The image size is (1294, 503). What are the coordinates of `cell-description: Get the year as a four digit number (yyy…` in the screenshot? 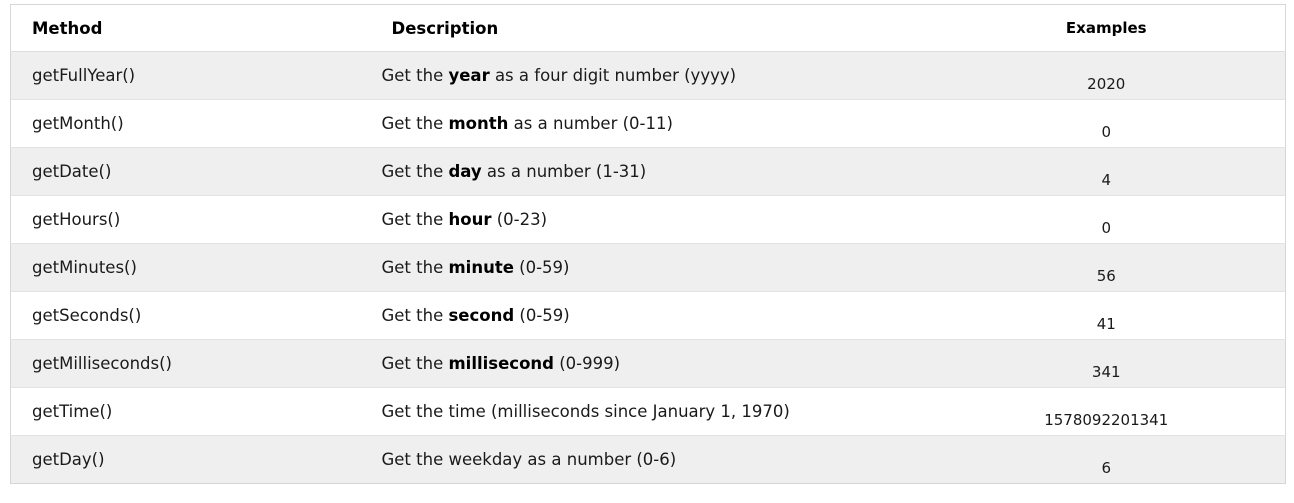 It's located at (649, 75).